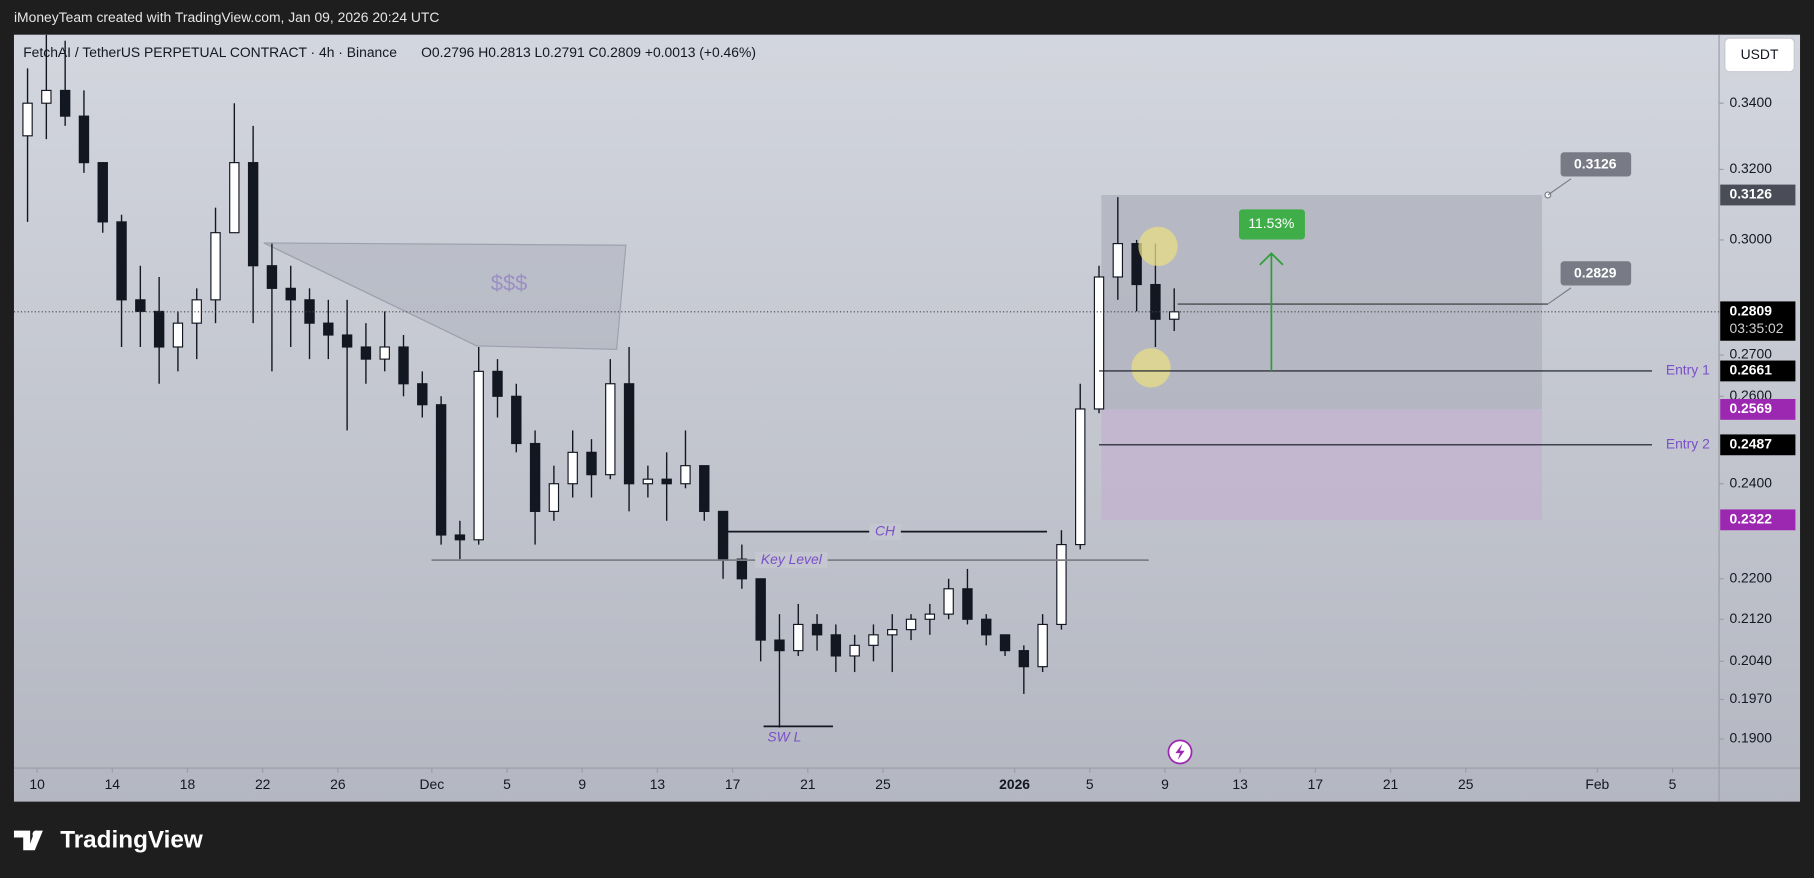  Describe the element at coordinates (188, 784) in the screenshot. I see `x-tick-label: 18` at that location.